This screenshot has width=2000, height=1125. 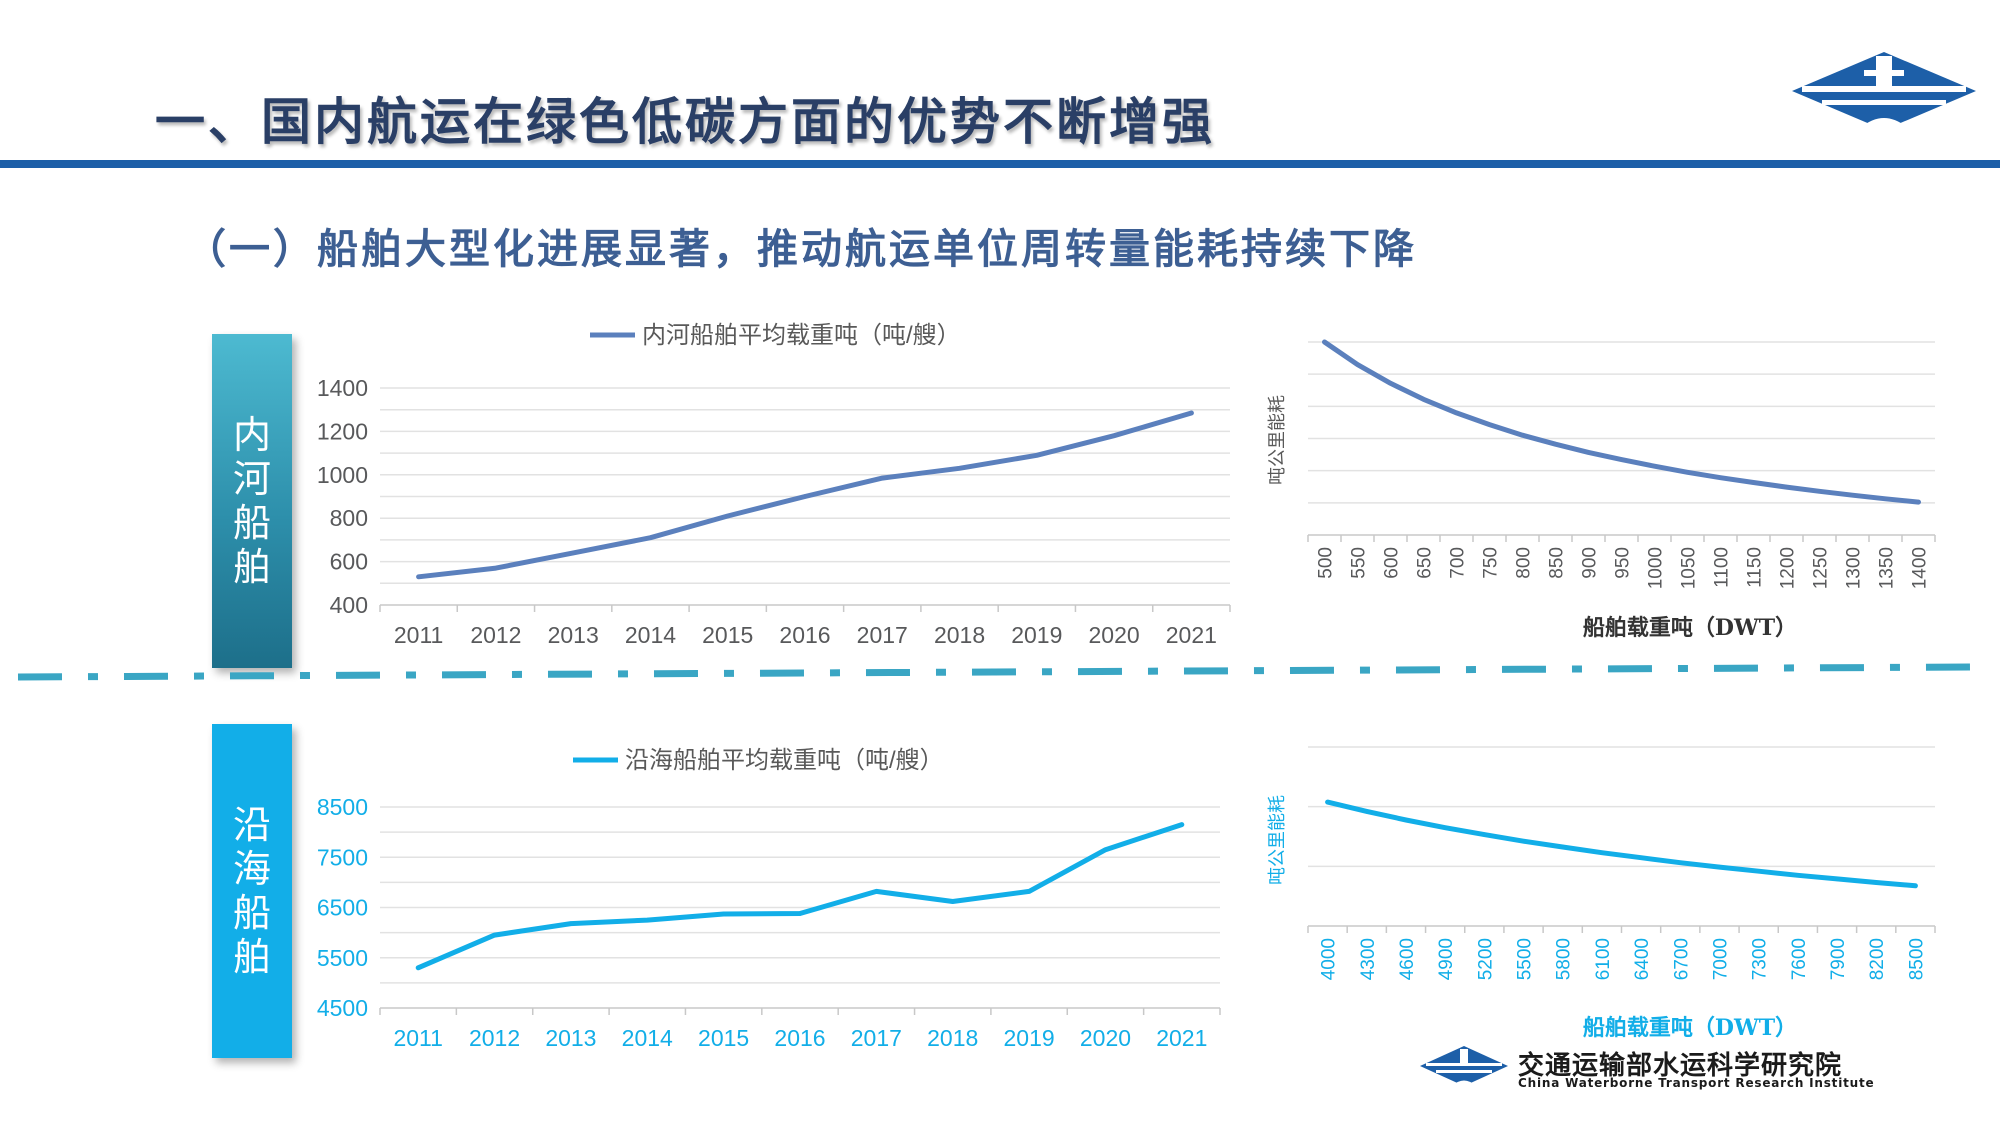 What do you see at coordinates (1491, 563) in the screenshot?
I see `x-tick-label: 750` at bounding box center [1491, 563].